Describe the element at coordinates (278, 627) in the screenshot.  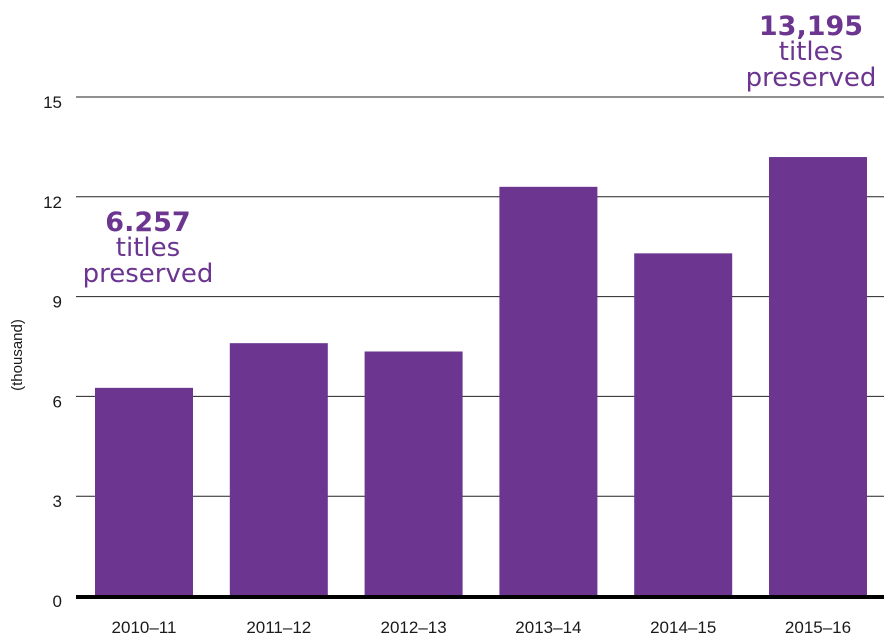
I see `x-tick-label: 2011–12` at that location.